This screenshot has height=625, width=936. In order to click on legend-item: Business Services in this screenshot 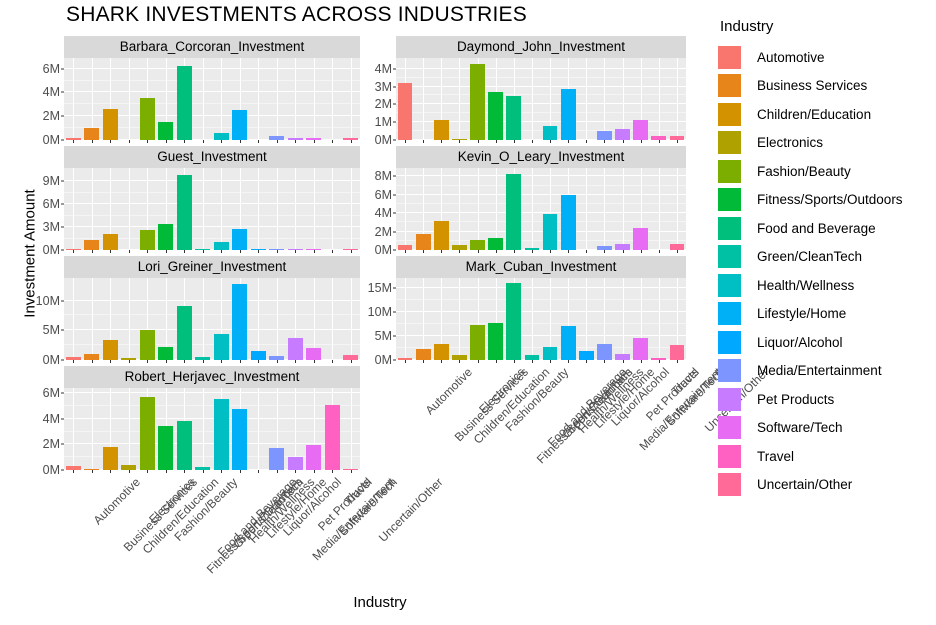, I will do `click(827, 86)`.